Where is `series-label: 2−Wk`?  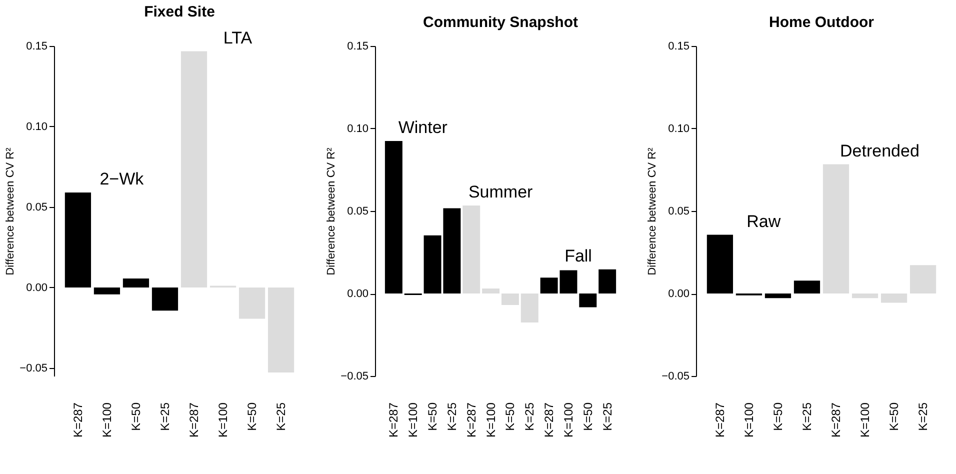 series-label: 2−Wk is located at coordinates (122, 178).